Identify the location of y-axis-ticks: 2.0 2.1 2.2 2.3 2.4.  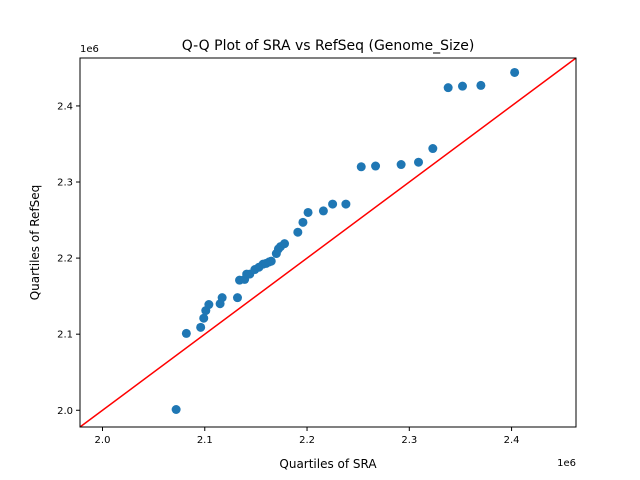
(68, 259).